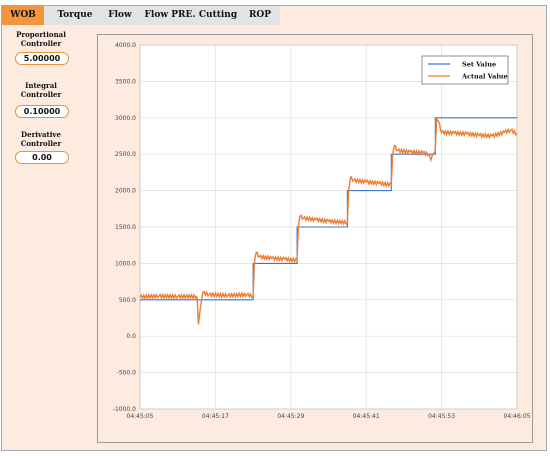  I want to click on tab-flow: Flow, so click(120, 15).